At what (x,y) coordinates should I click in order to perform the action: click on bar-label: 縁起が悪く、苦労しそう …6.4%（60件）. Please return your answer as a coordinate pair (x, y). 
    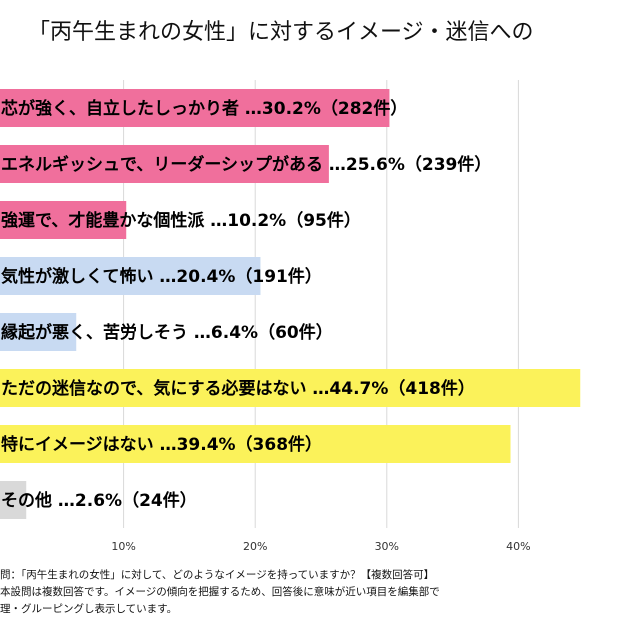
    Looking at the image, I should click on (167, 332).